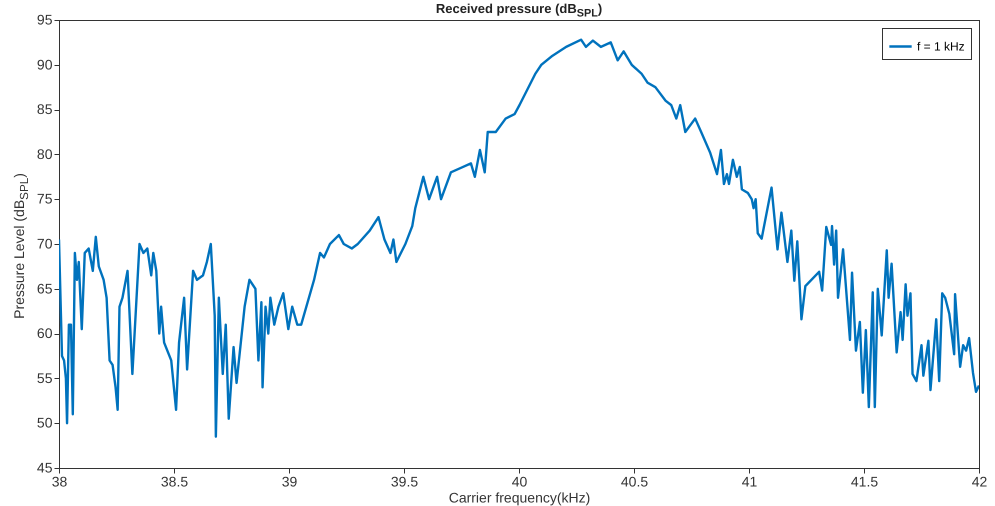 The width and height of the screenshot is (995, 506). I want to click on y-tick-label: 65, so click(44, 288).